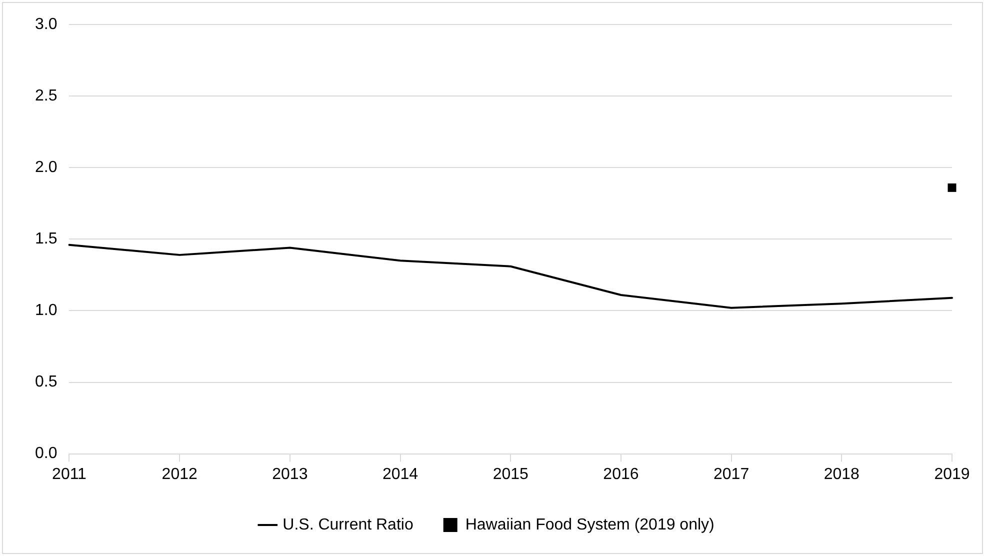  Describe the element at coordinates (732, 474) in the screenshot. I see `x-tick-label: 2017` at that location.